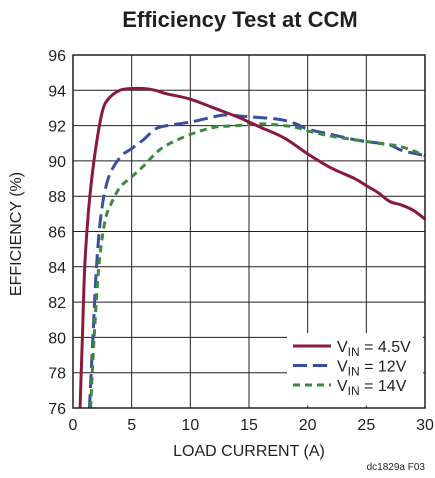 The image size is (435, 478). I want to click on y-tick-label: 94, so click(57, 91).